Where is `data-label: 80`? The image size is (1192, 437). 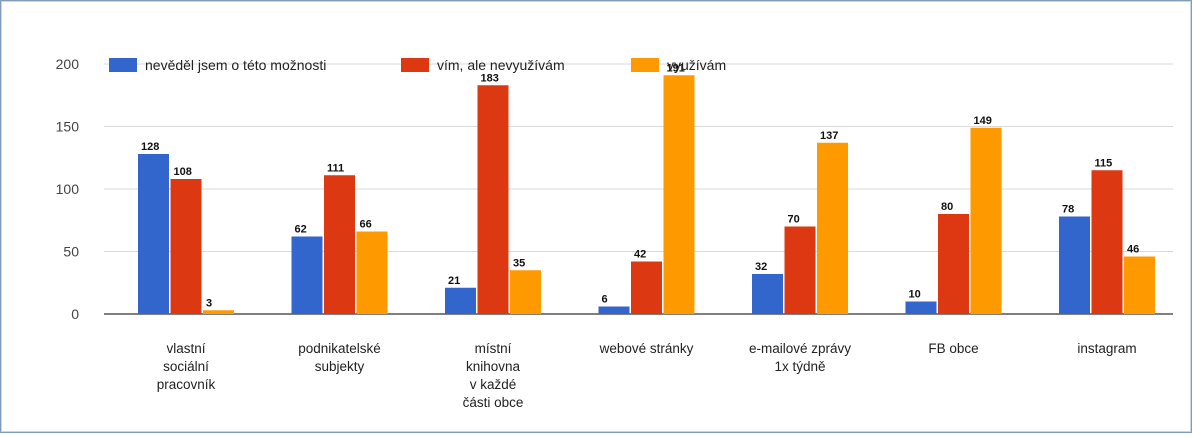
data-label: 80 is located at coordinates (947, 207).